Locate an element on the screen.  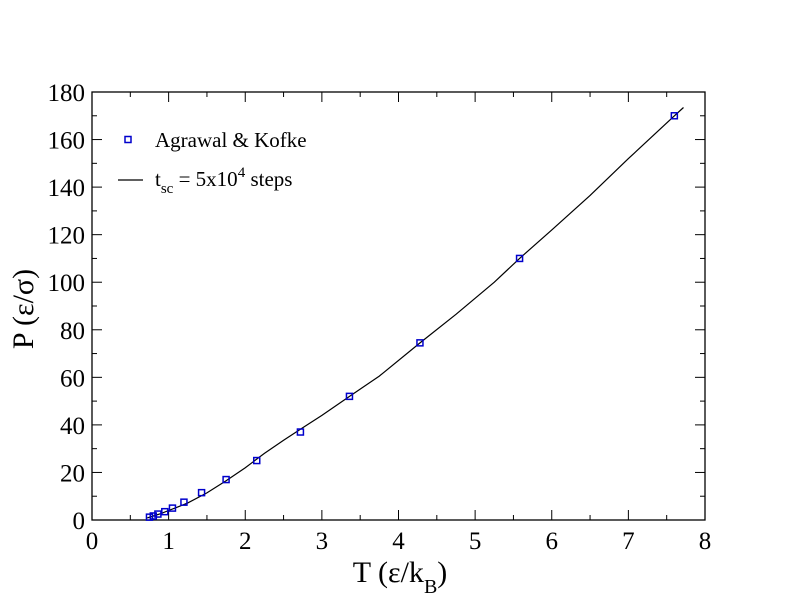
y-tick-label: 180 is located at coordinates (67, 93).